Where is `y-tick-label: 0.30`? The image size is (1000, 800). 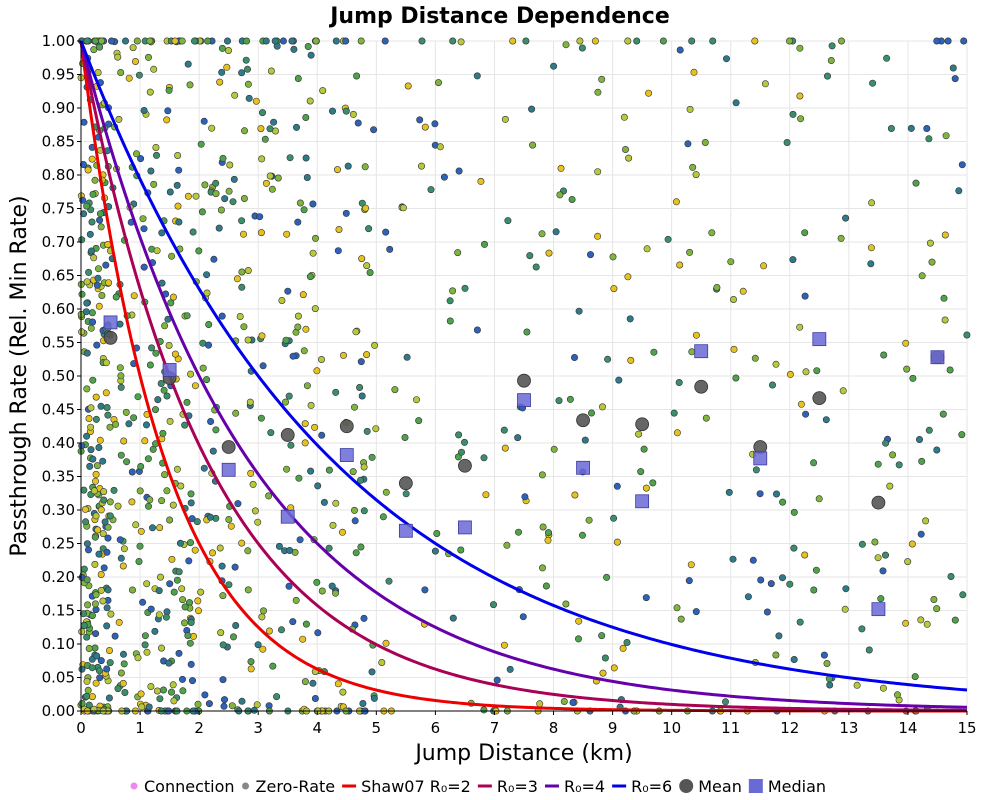
y-tick-label: 0.30 is located at coordinates (58, 510).